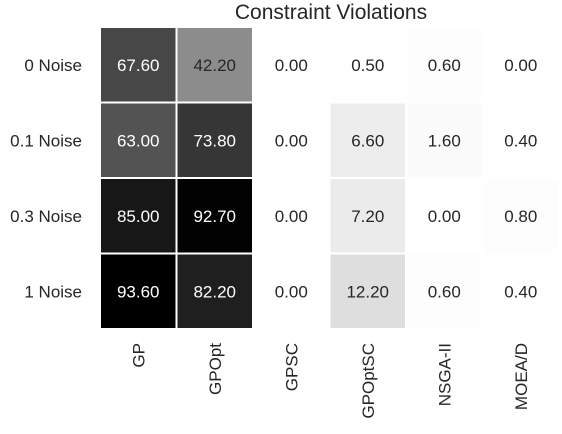 The width and height of the screenshot is (562, 434). I want to click on column-label: NSGA-II, so click(444, 374).